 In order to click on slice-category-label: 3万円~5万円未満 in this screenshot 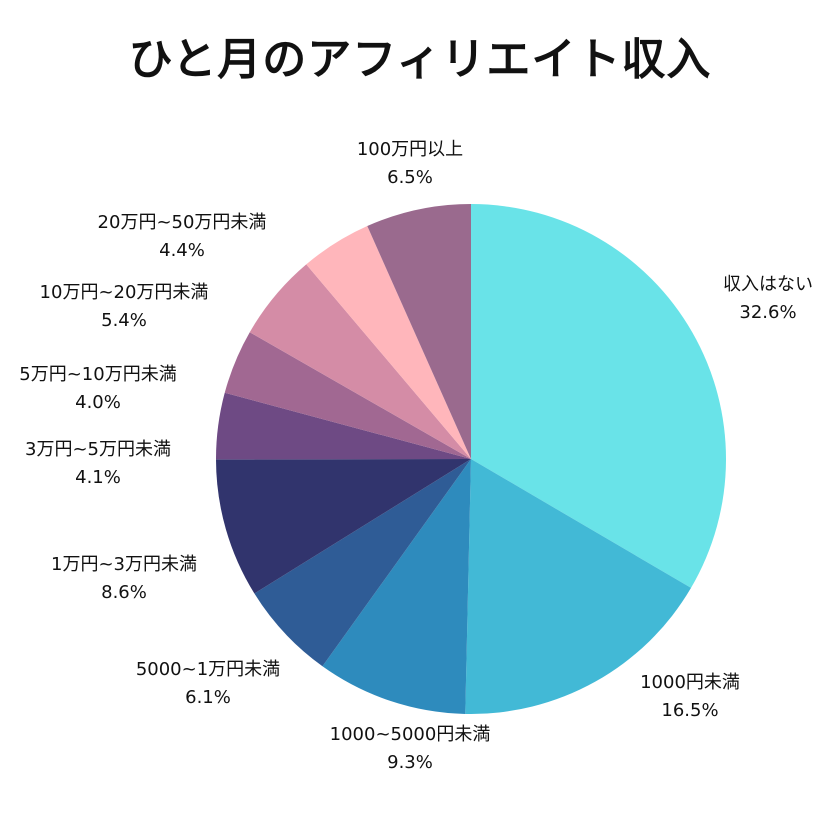, I will do `click(98, 449)`.